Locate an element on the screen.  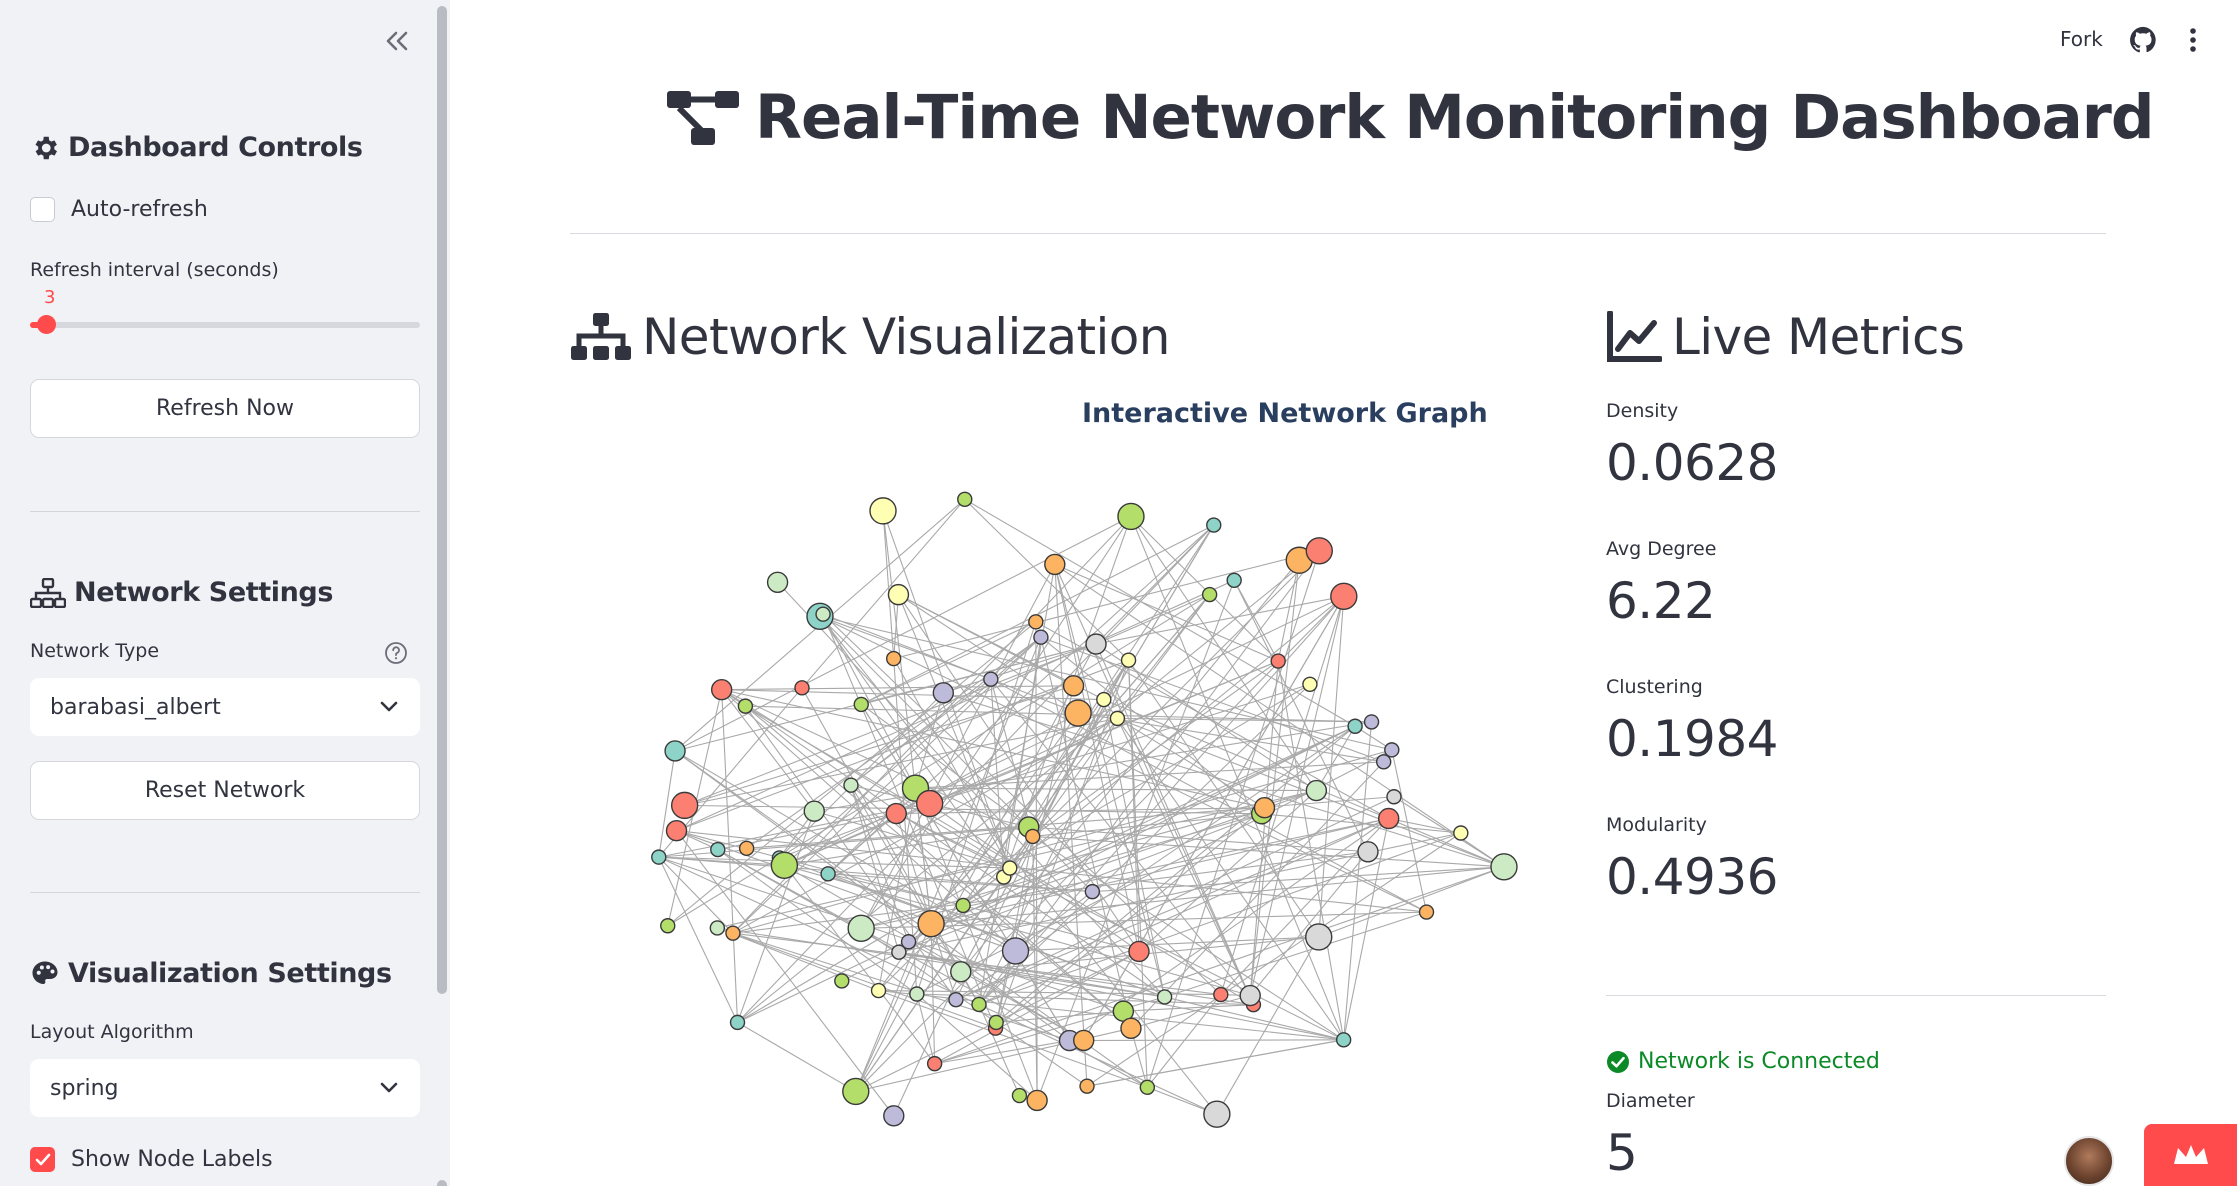
reset-network-button: Reset Network is located at coordinates (225, 790).